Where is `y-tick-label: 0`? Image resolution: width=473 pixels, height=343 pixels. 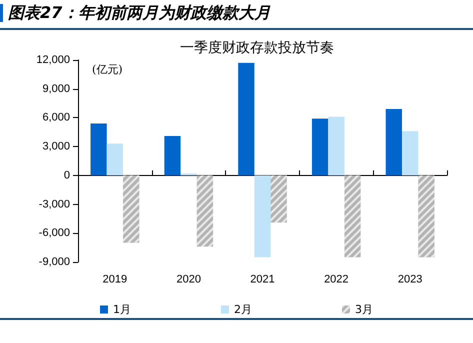 y-tick-label: 0 is located at coordinates (67, 175).